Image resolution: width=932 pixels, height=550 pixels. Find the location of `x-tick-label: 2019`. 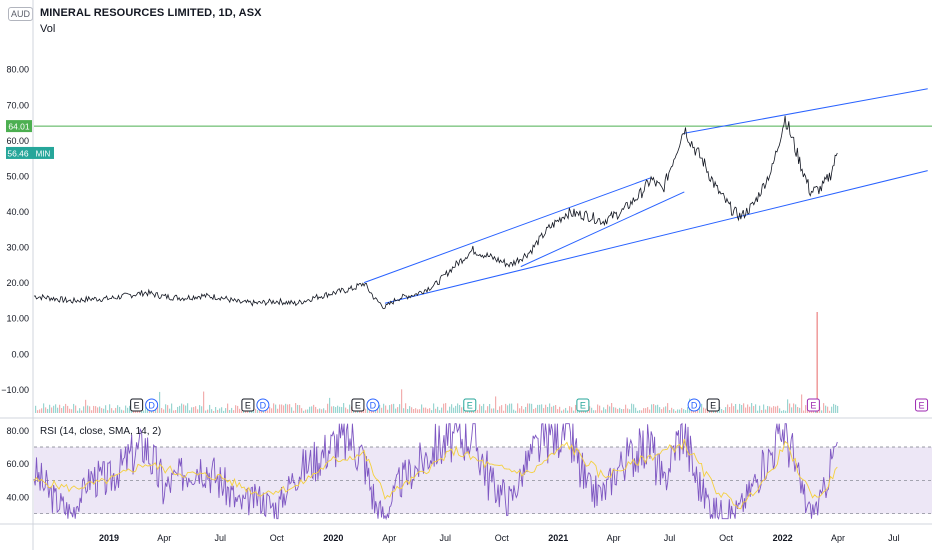

x-tick-label: 2019 is located at coordinates (109, 538).